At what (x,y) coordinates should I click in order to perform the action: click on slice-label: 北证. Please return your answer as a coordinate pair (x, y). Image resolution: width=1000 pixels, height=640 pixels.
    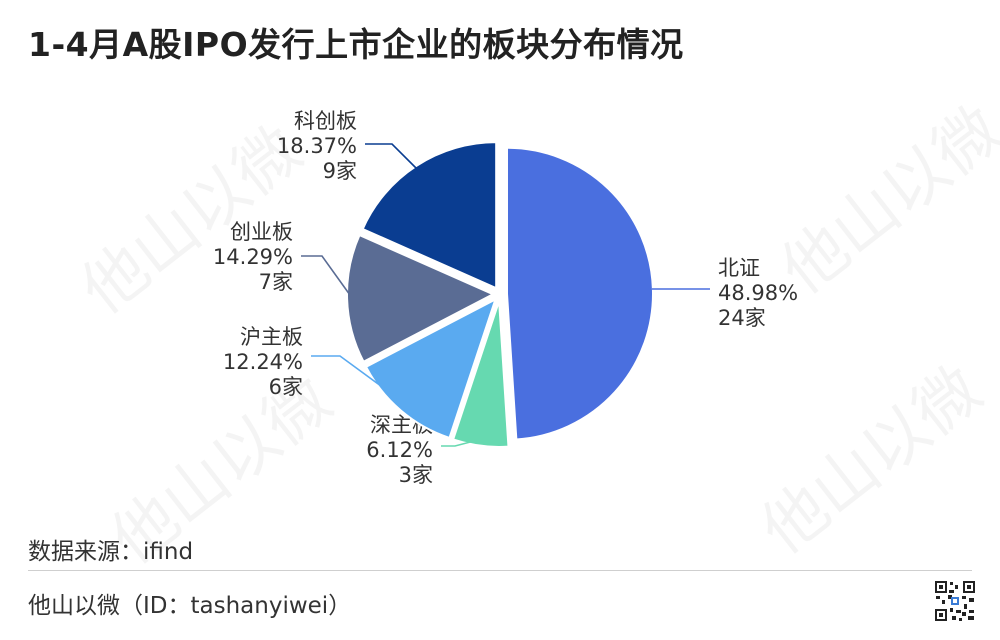
    Looking at the image, I should click on (739, 268).